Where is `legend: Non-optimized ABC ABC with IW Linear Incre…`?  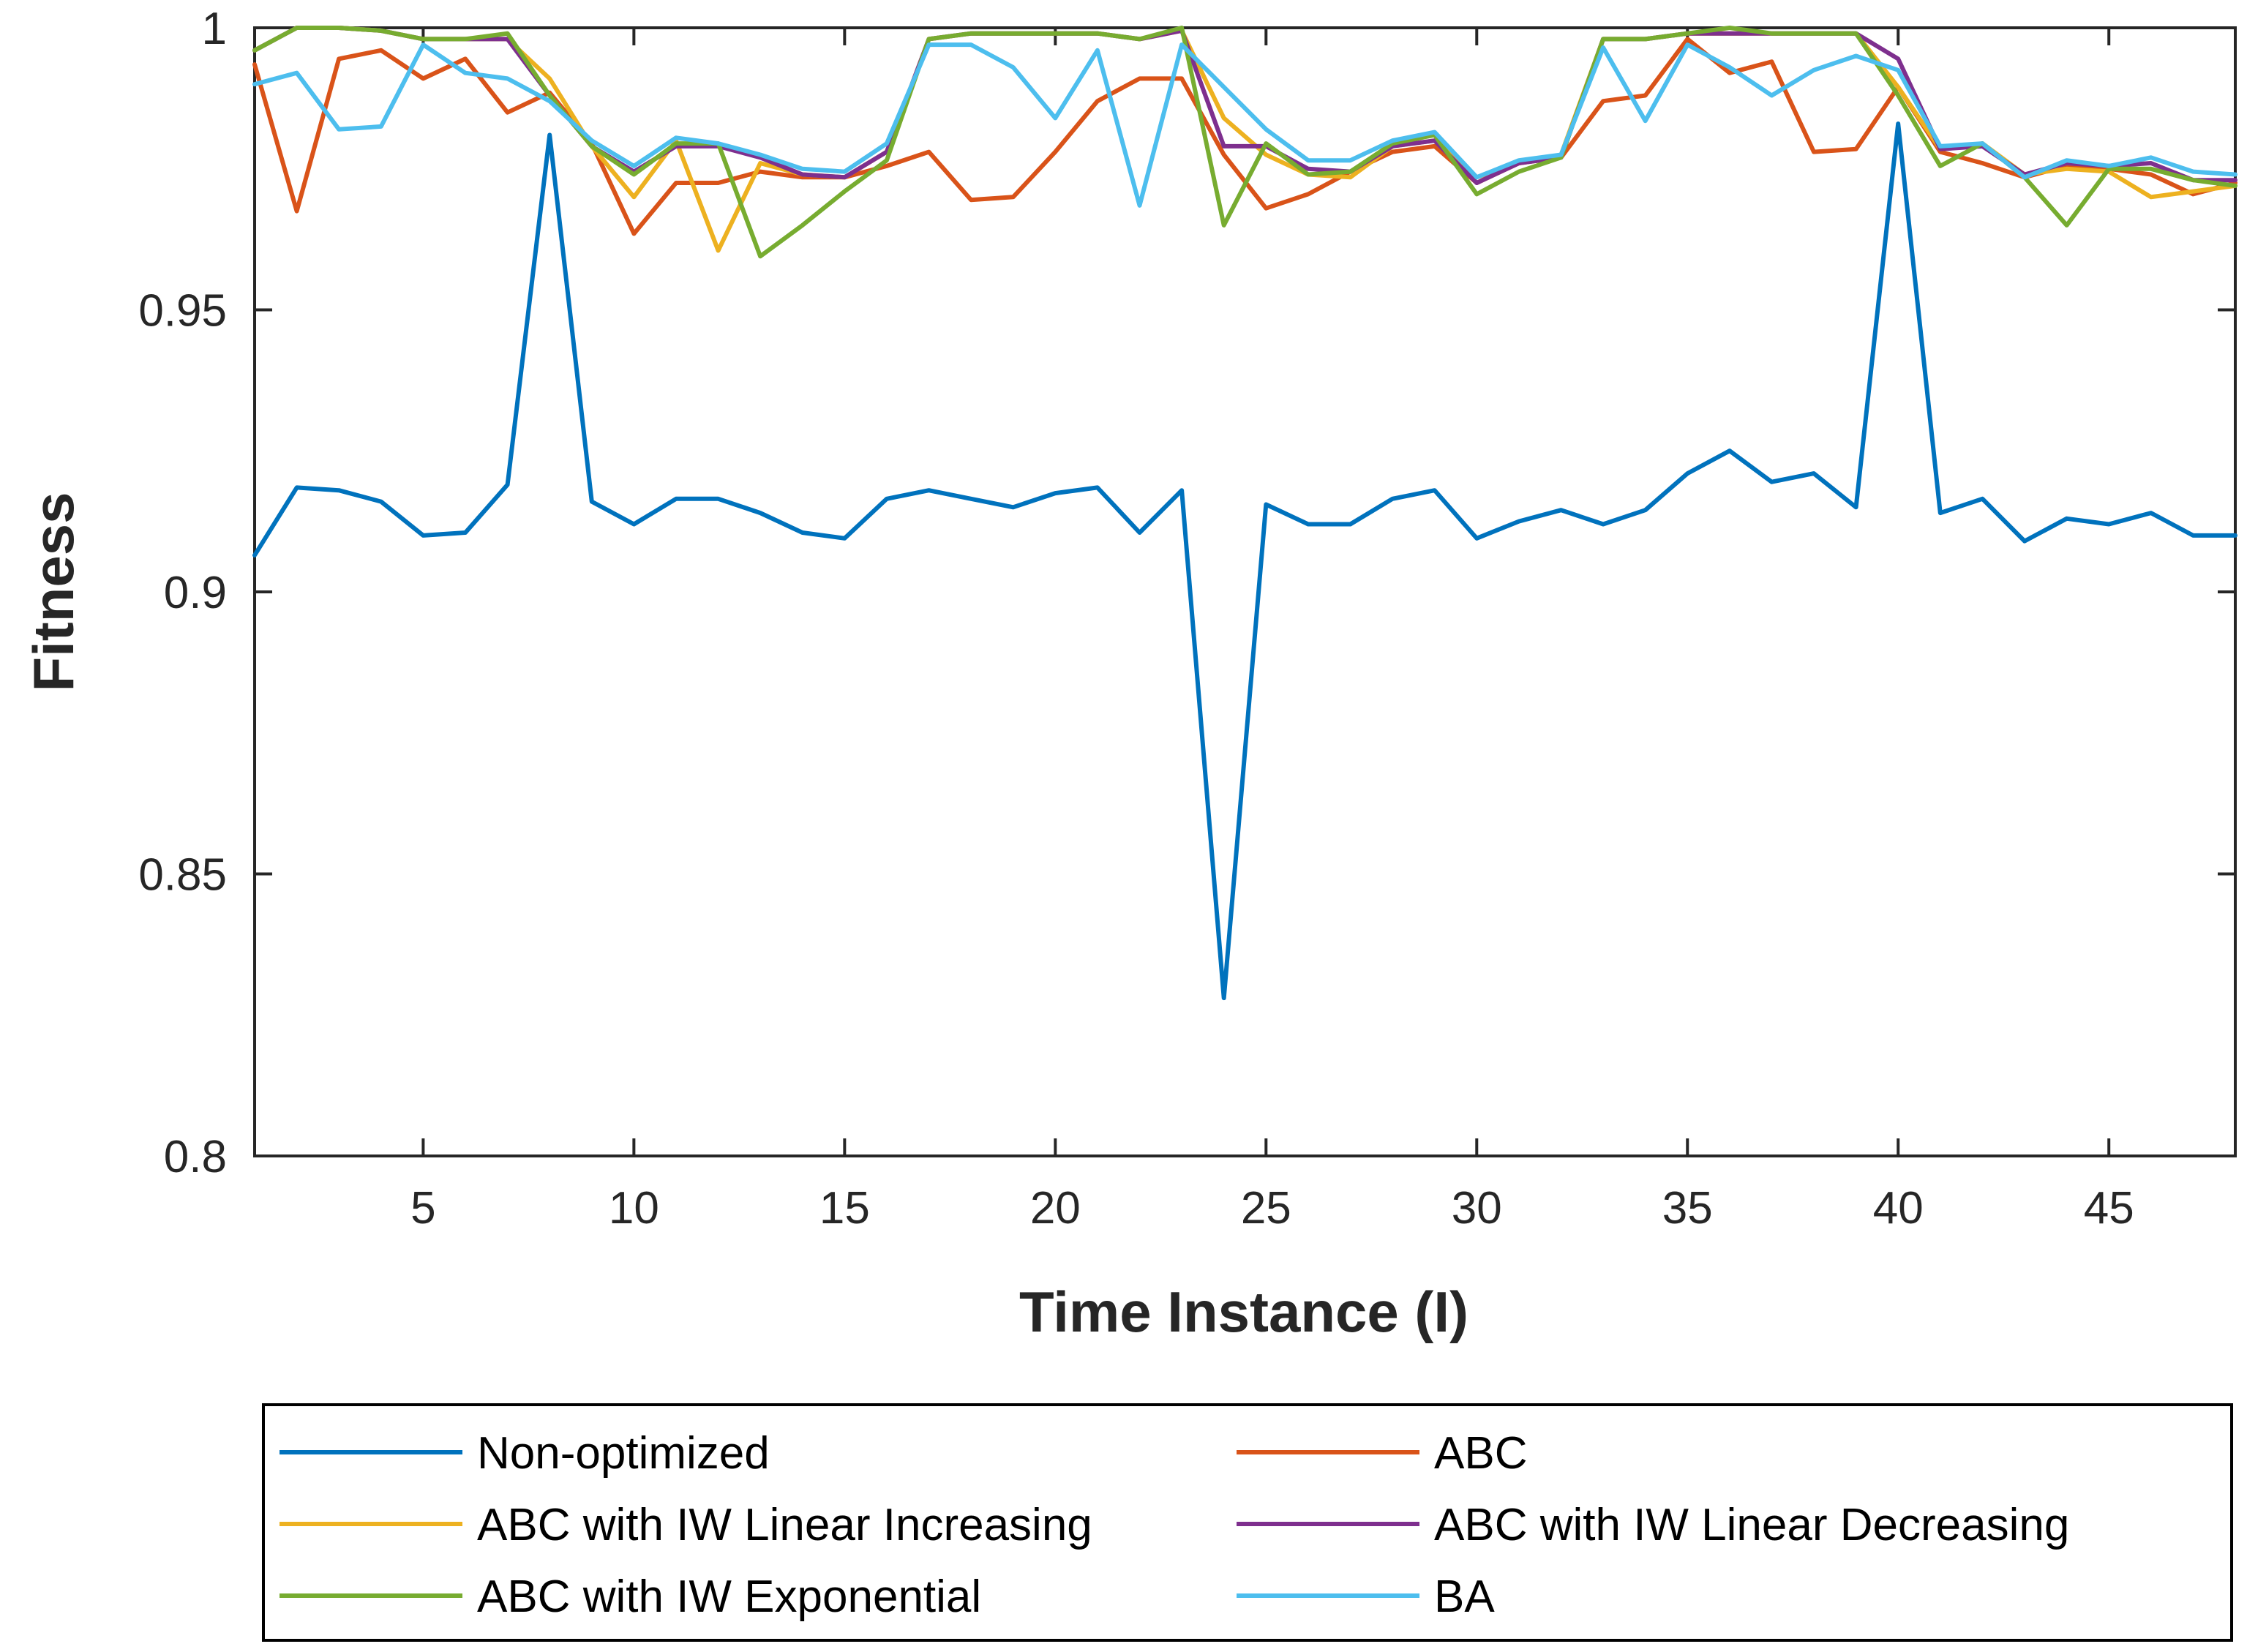 legend: Non-optimized ABC ABC with IW Linear Incre… is located at coordinates (1248, 1522).